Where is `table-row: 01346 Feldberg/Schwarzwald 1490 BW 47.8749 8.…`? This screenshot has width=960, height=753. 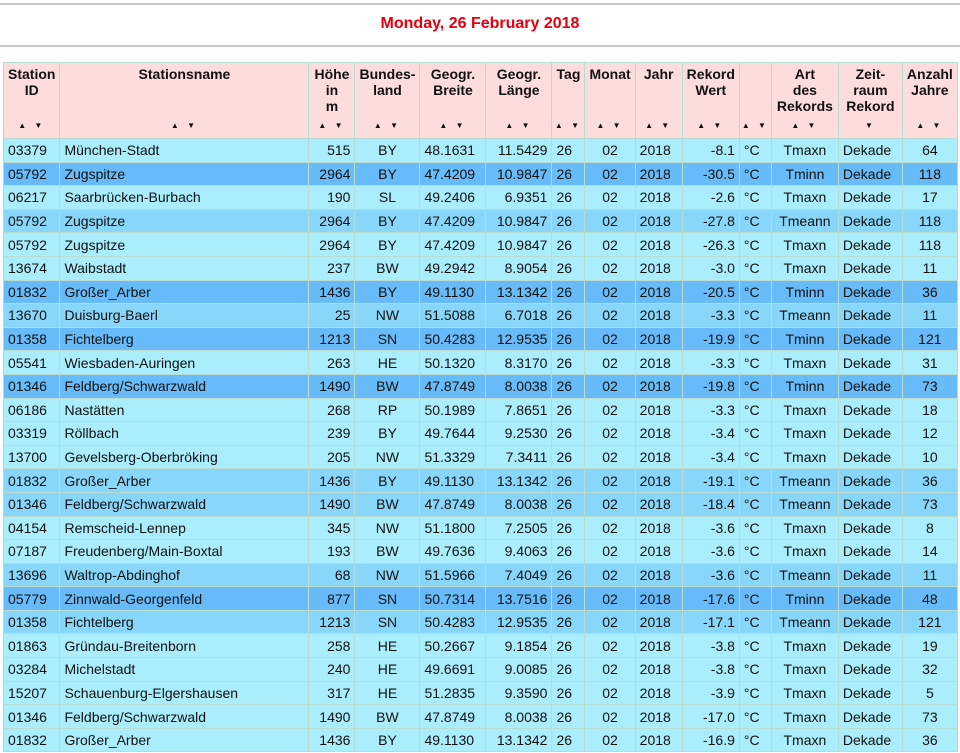
table-row: 01346 Feldberg/Schwarzwald 1490 BW 47.8749 8.… is located at coordinates (480, 716).